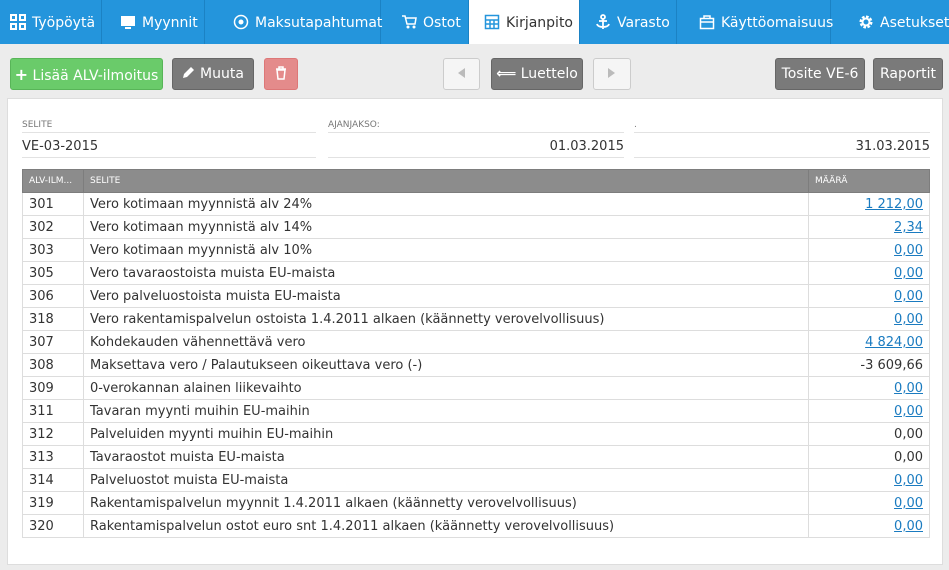  I want to click on delete-button, so click(281, 74).